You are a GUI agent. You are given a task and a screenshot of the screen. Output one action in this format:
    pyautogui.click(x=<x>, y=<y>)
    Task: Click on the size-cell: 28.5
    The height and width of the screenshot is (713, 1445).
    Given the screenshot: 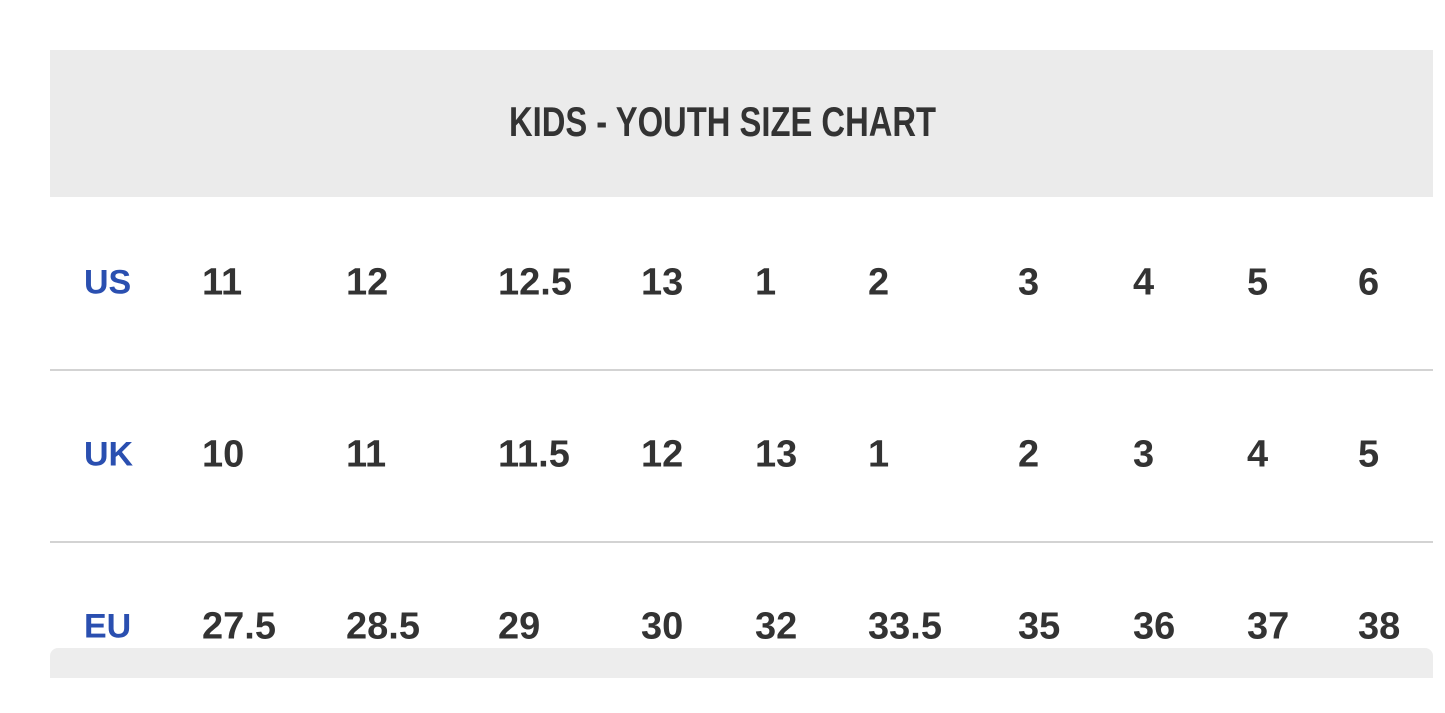 What is the action you would take?
    pyautogui.click(x=383, y=626)
    